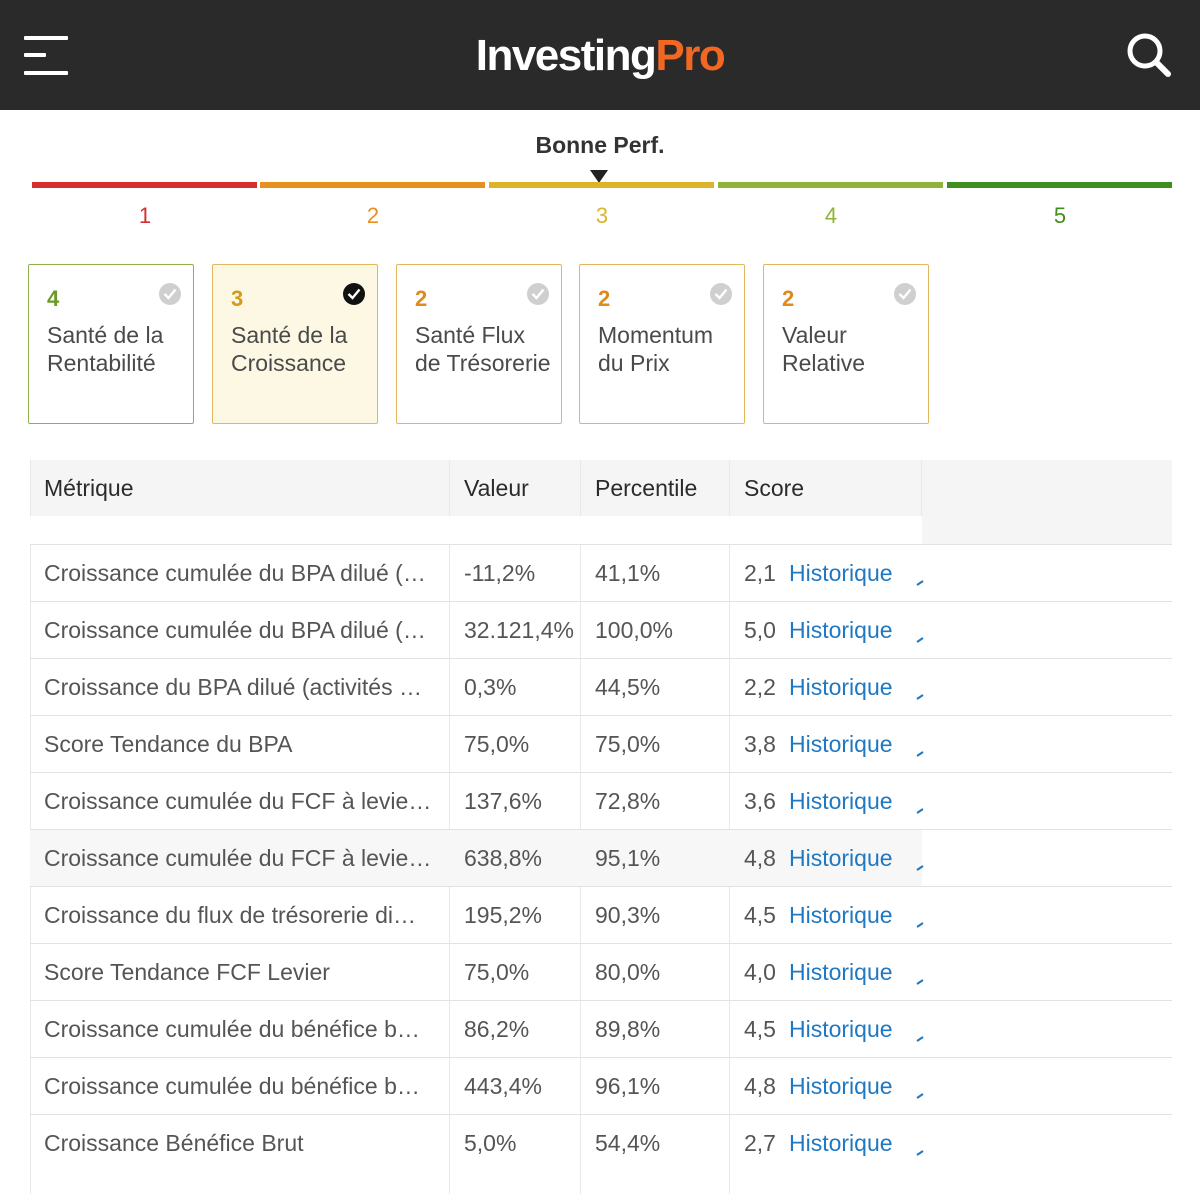 Image resolution: width=1200 pixels, height=1194 pixels. Describe the element at coordinates (47, 56) in the screenshot. I see `hamburger-icon` at that location.